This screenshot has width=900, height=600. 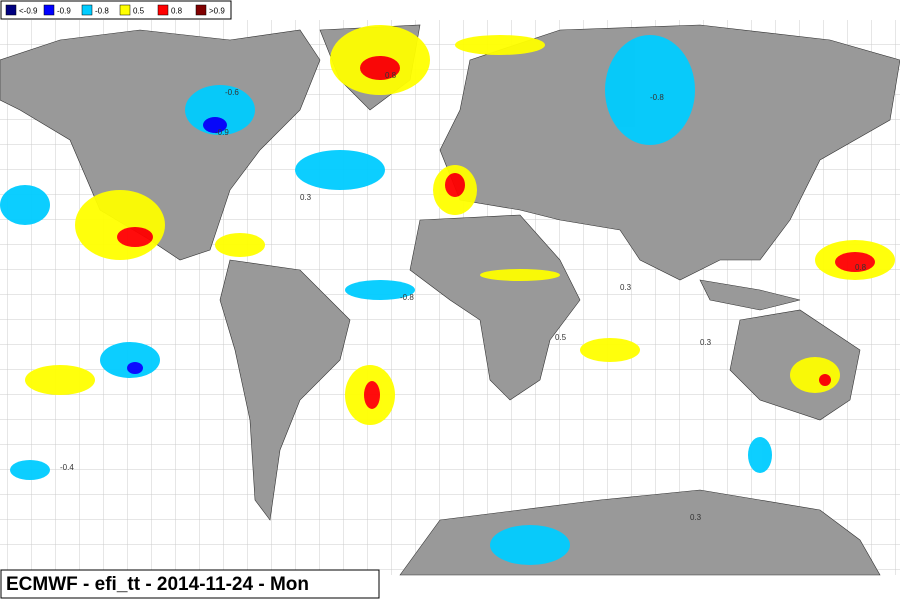 What do you see at coordinates (102, 11) in the screenshot?
I see `legend-label: -0.8` at bounding box center [102, 11].